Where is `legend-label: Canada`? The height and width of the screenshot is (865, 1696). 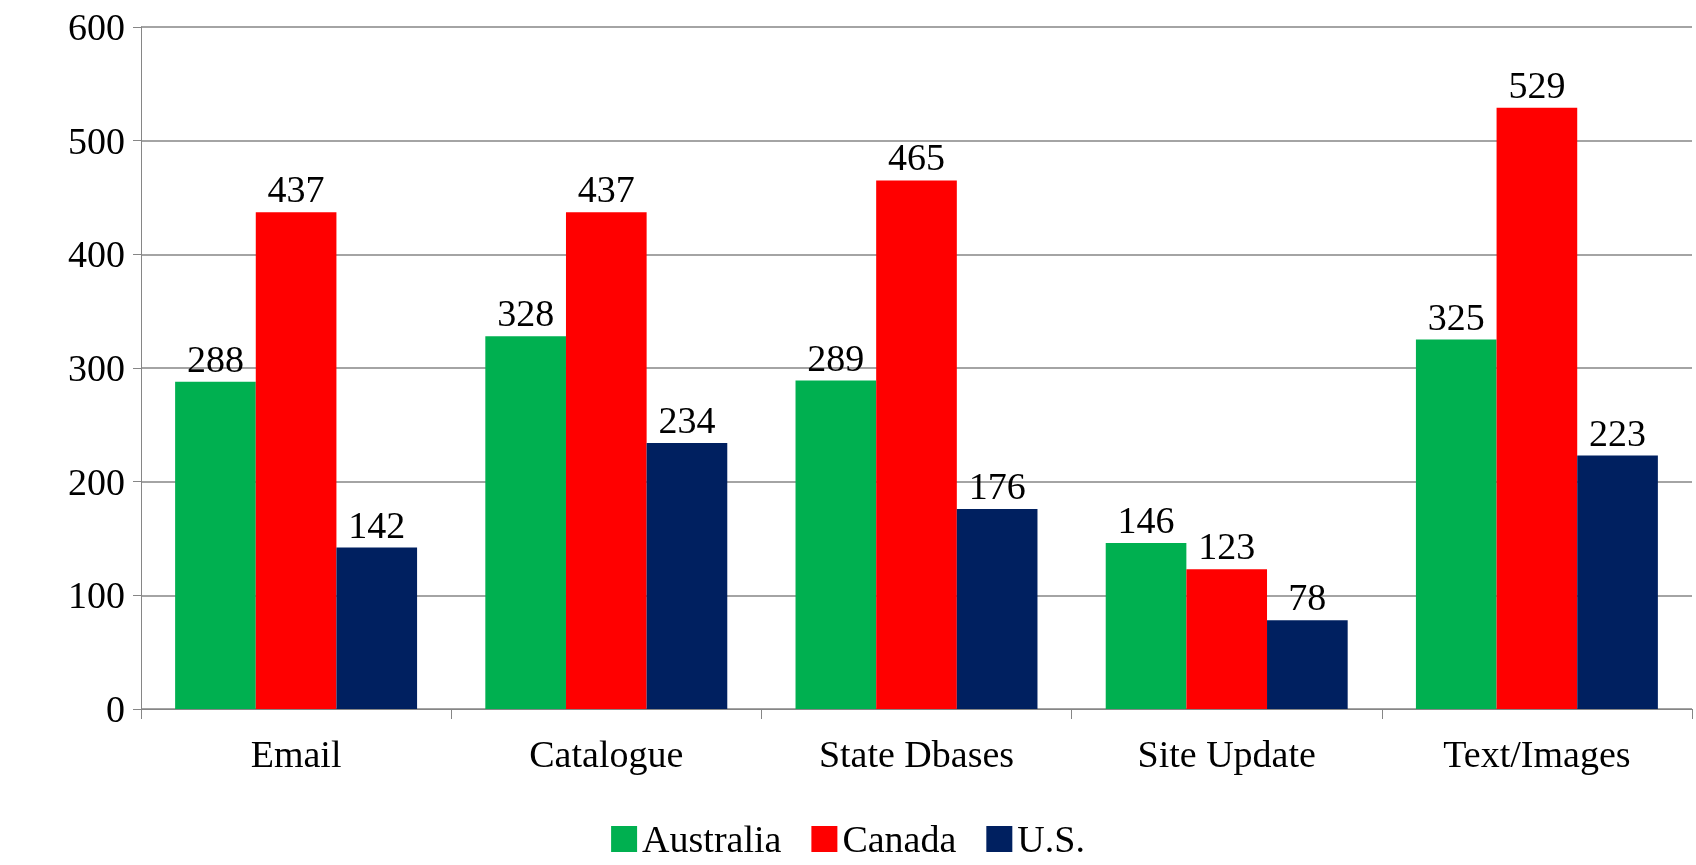 legend-label: Canada is located at coordinates (899, 839).